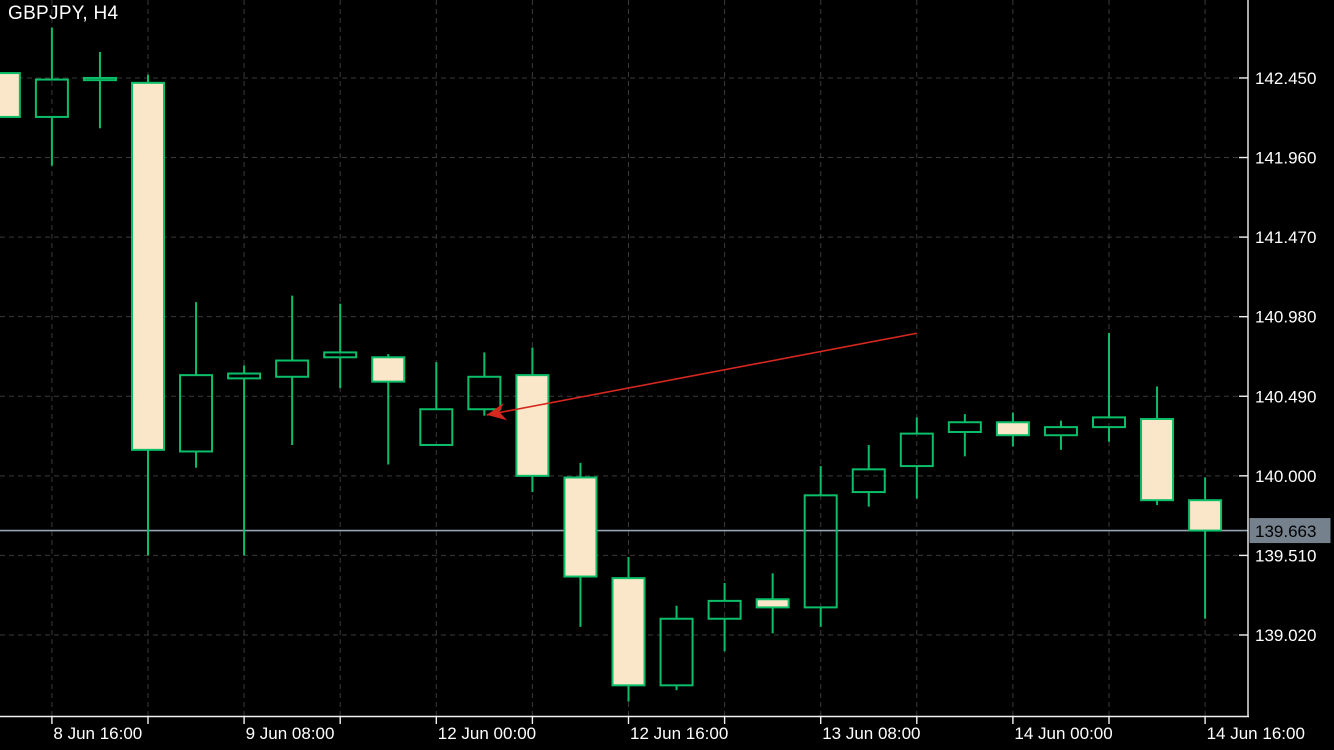  I want to click on price-axis-label: 141.960, so click(1285, 158).